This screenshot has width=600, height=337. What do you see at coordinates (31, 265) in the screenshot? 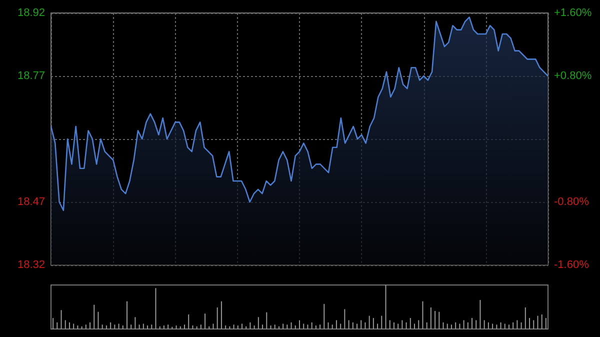
I see `y-tick-label: 18.32` at bounding box center [31, 265].